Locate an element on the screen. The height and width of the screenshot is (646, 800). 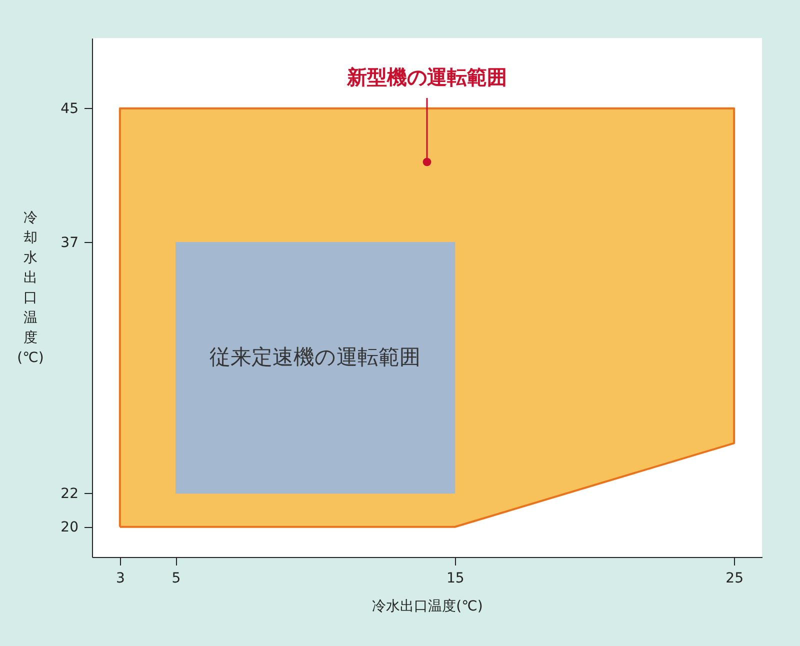
x-axis-title: 冷水出口温度(℃) is located at coordinates (427, 606).